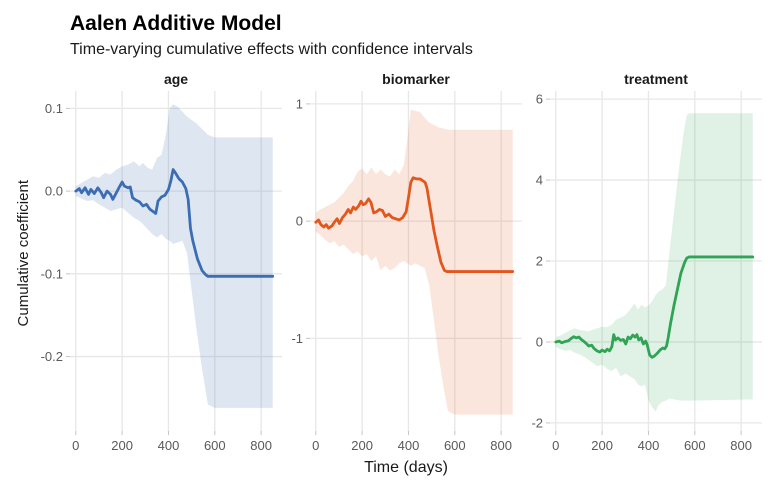  What do you see at coordinates (54, 108) in the screenshot?
I see `y-tick-label: 0.1` at bounding box center [54, 108].